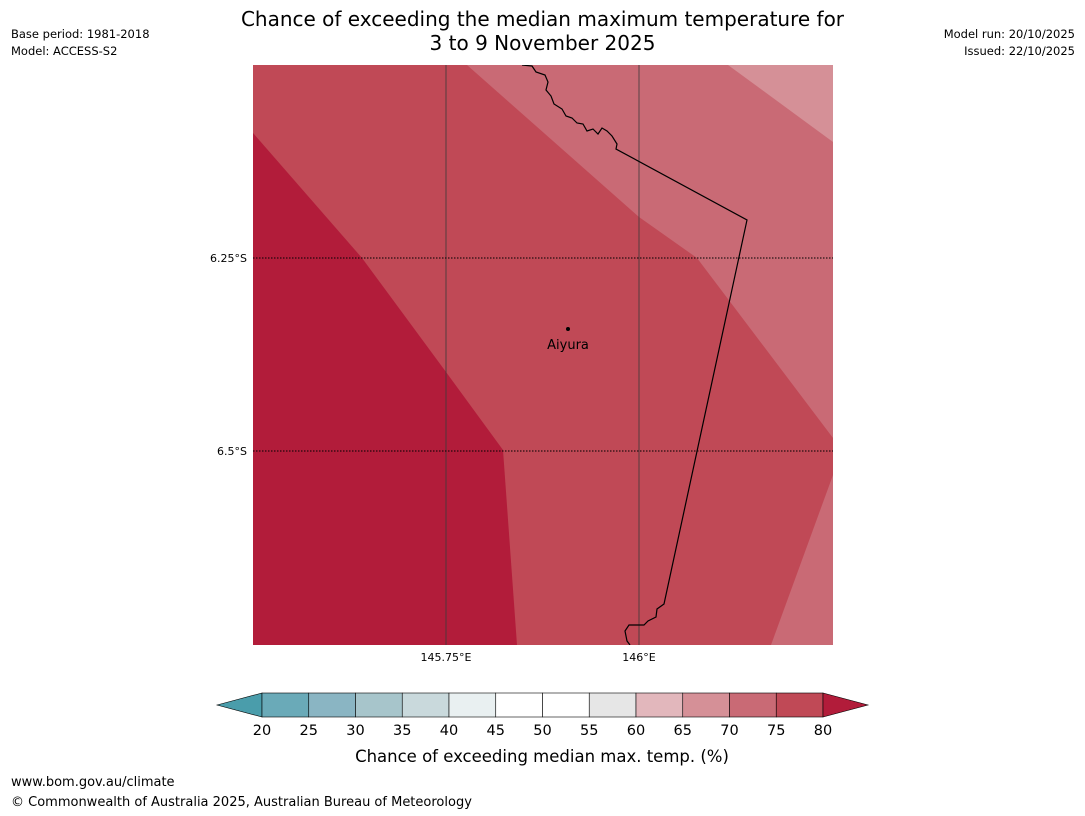 Image resolution: width=1085 pixels, height=816 pixels. Describe the element at coordinates (1019, 51) in the screenshot. I see `issued-text: Issued: 22/10/2025` at that location.